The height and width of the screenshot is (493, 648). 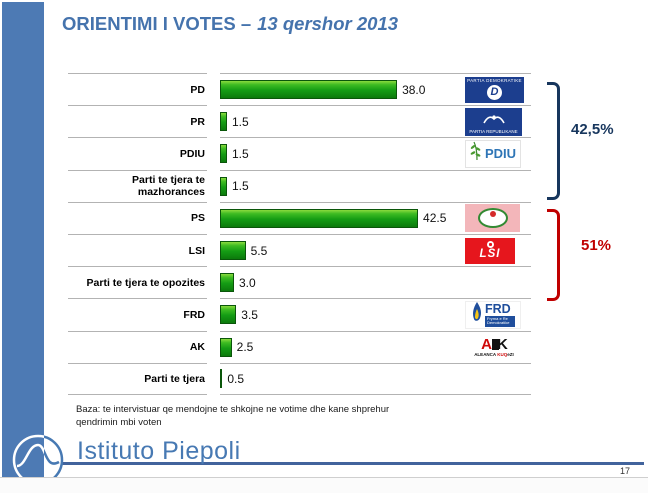 I want to click on majority-bracket, so click(x=553, y=141).